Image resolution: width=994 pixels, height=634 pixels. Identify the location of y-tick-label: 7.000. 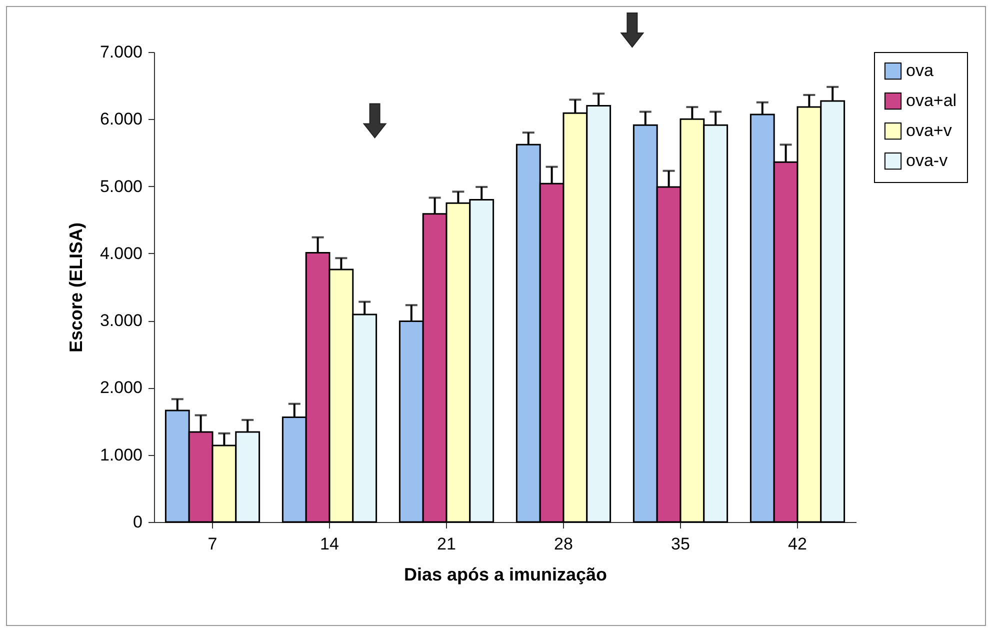
(121, 52).